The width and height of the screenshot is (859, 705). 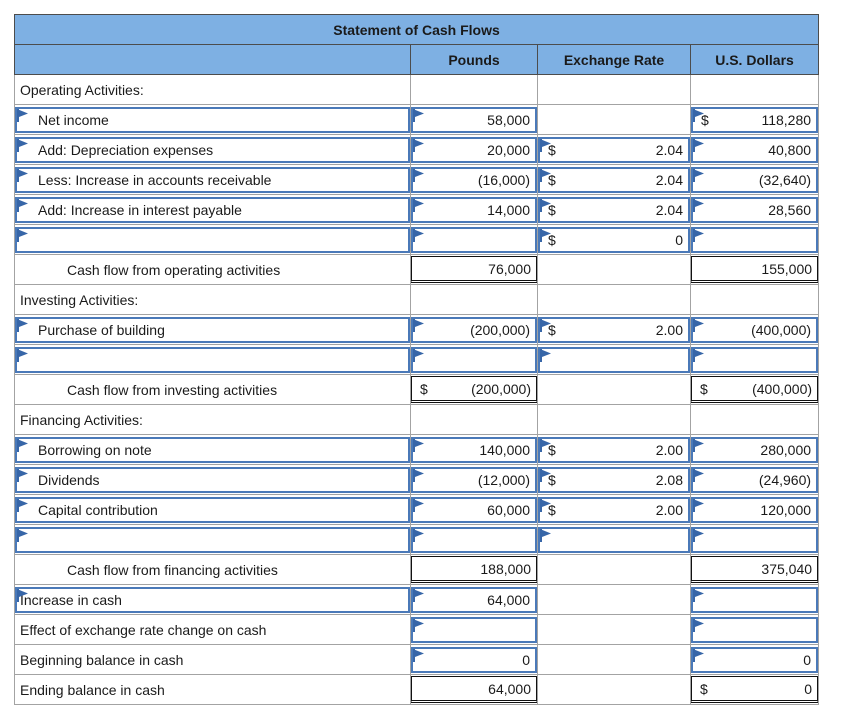 What do you see at coordinates (754, 89) in the screenshot?
I see `operating-header-us-dollars-cell` at bounding box center [754, 89].